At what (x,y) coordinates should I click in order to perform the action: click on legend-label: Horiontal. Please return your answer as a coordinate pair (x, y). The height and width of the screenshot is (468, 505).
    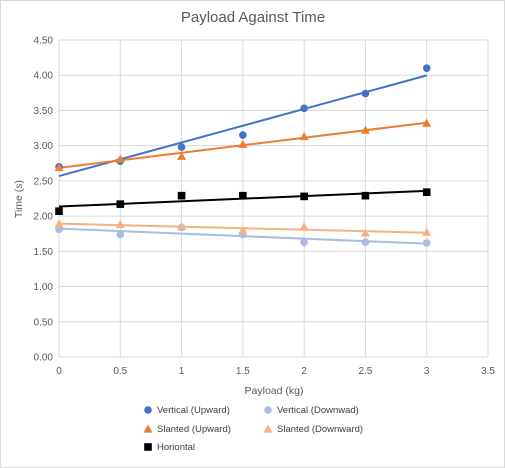
    Looking at the image, I should click on (176, 447).